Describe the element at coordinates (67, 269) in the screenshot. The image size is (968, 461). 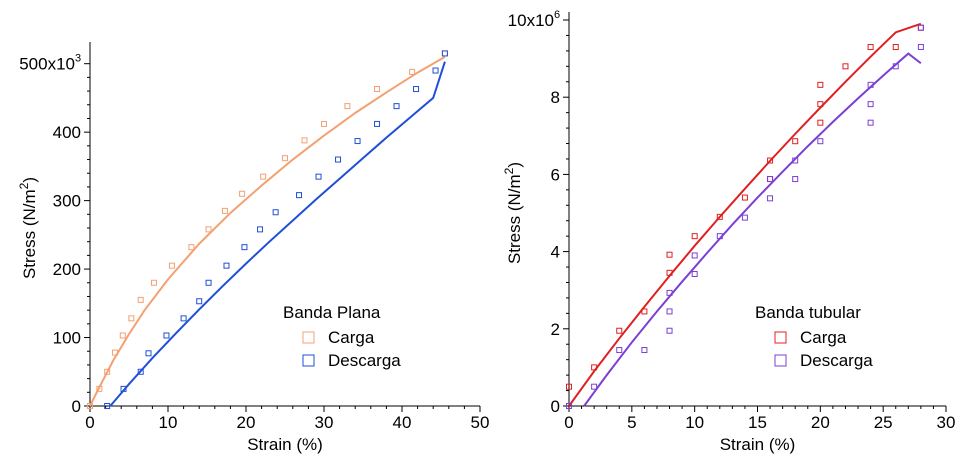
I see `y-tick-label: 200` at that location.